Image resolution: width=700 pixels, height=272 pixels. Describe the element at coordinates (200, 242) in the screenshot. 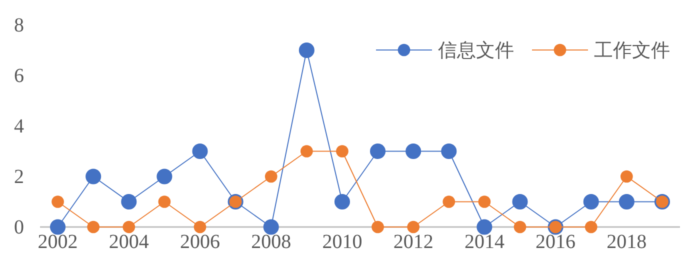

I see `x-tick-label: 2006` at that location.